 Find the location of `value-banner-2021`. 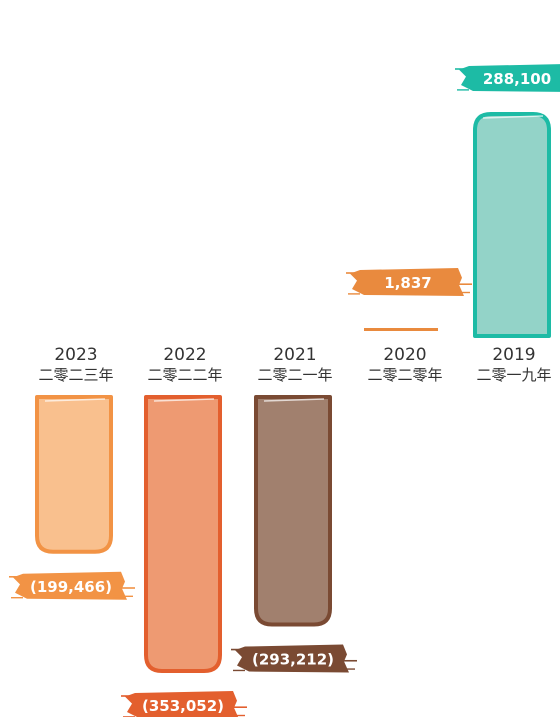

value-banner-2021 is located at coordinates (294, 658).